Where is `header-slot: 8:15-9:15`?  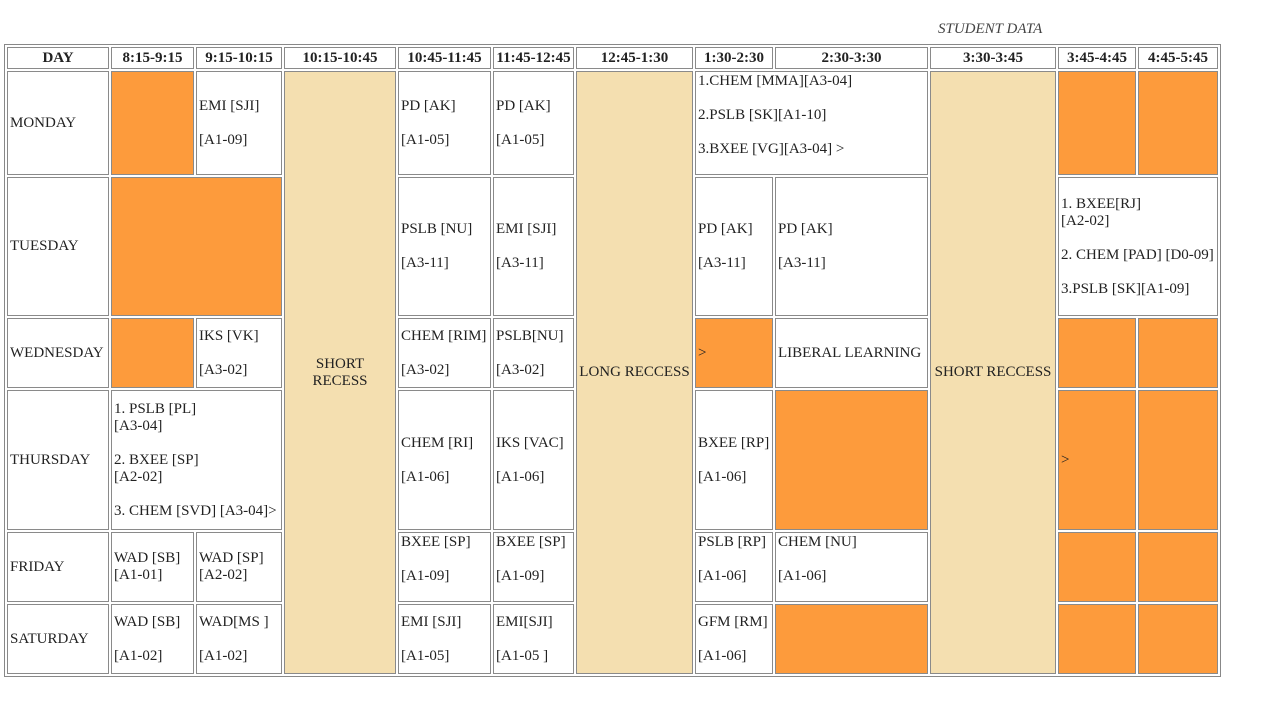 header-slot: 8:15-9:15 is located at coordinates (152, 58).